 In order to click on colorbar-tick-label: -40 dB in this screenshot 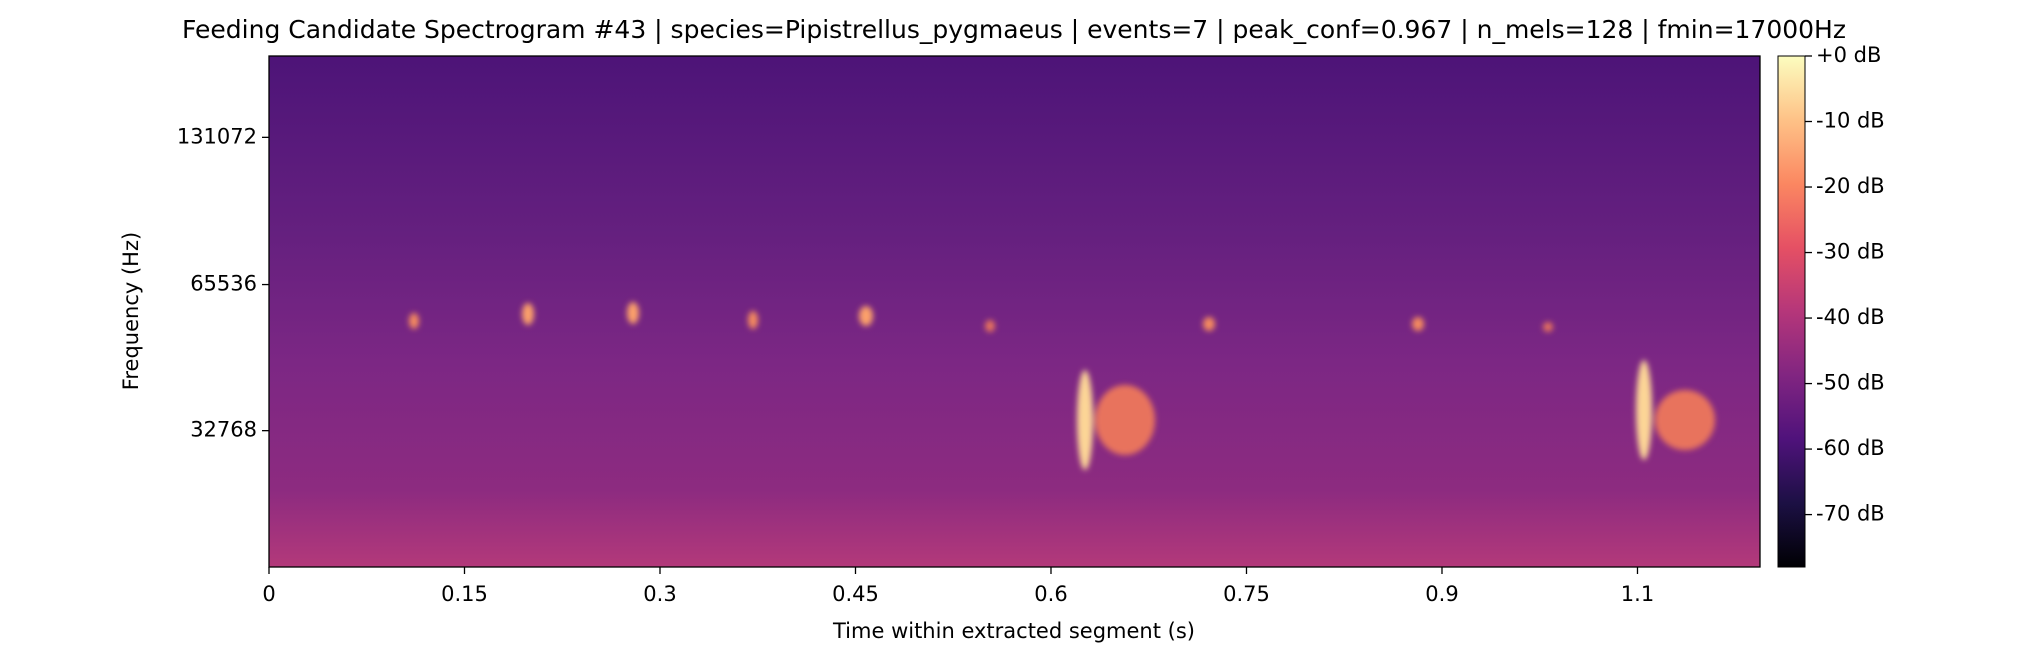, I will do `click(1850, 317)`.